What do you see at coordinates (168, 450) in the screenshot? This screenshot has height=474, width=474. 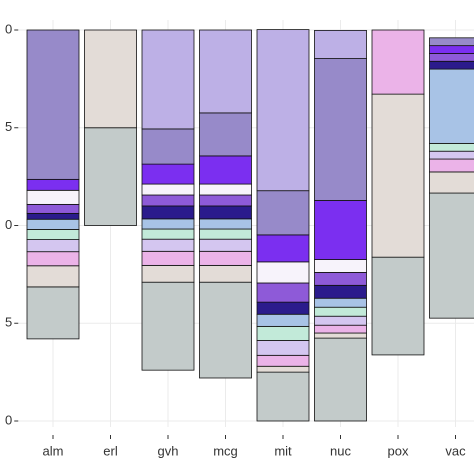 I see `x-tick-label: gvh` at bounding box center [168, 450].